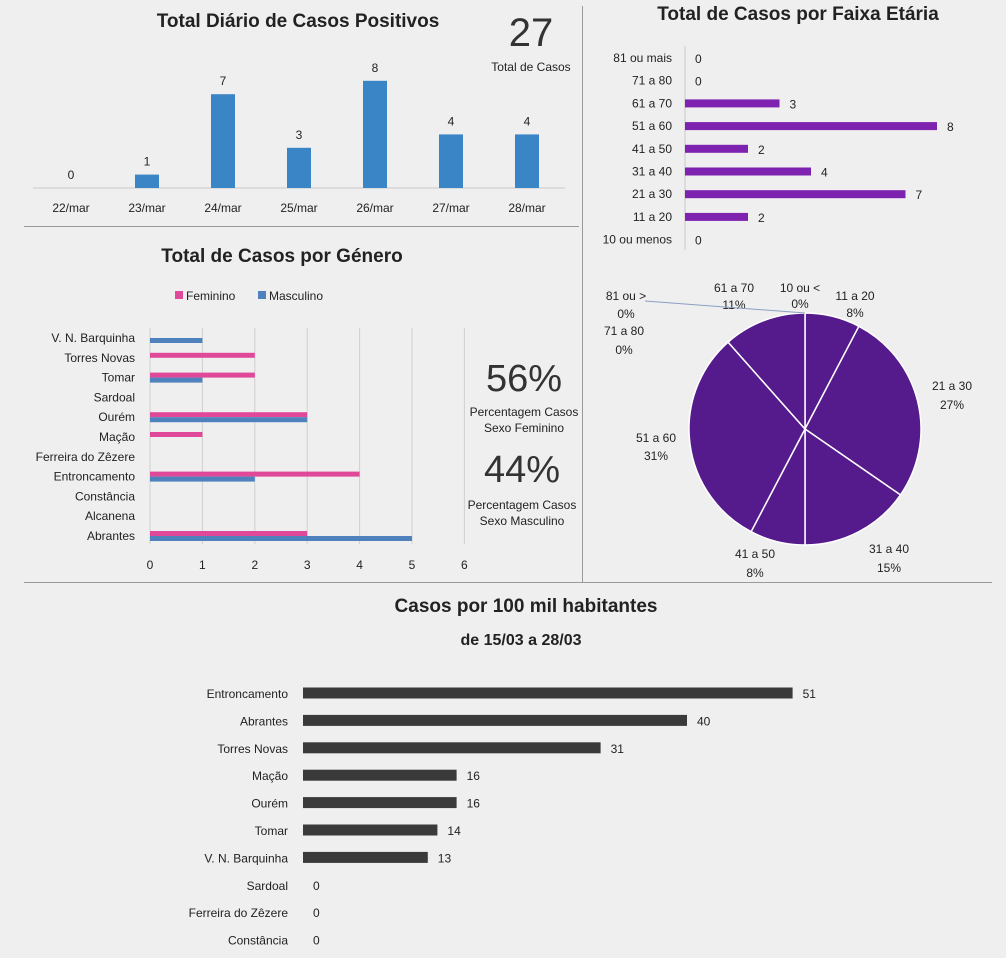  Describe the element at coordinates (299, 167) in the screenshot. I see `daily-bar-25-mar` at that location.